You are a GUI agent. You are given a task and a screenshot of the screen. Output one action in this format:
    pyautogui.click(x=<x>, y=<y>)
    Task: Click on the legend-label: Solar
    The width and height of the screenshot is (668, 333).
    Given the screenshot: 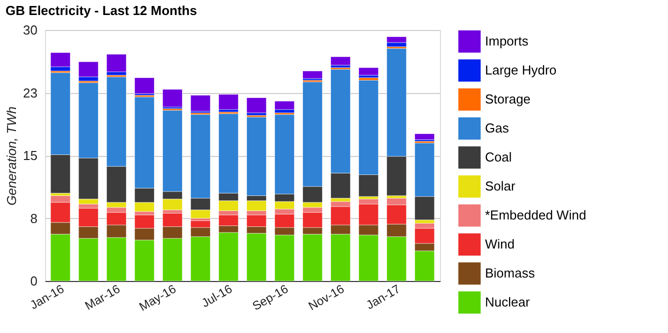 What is the action you would take?
    pyautogui.click(x=500, y=186)
    